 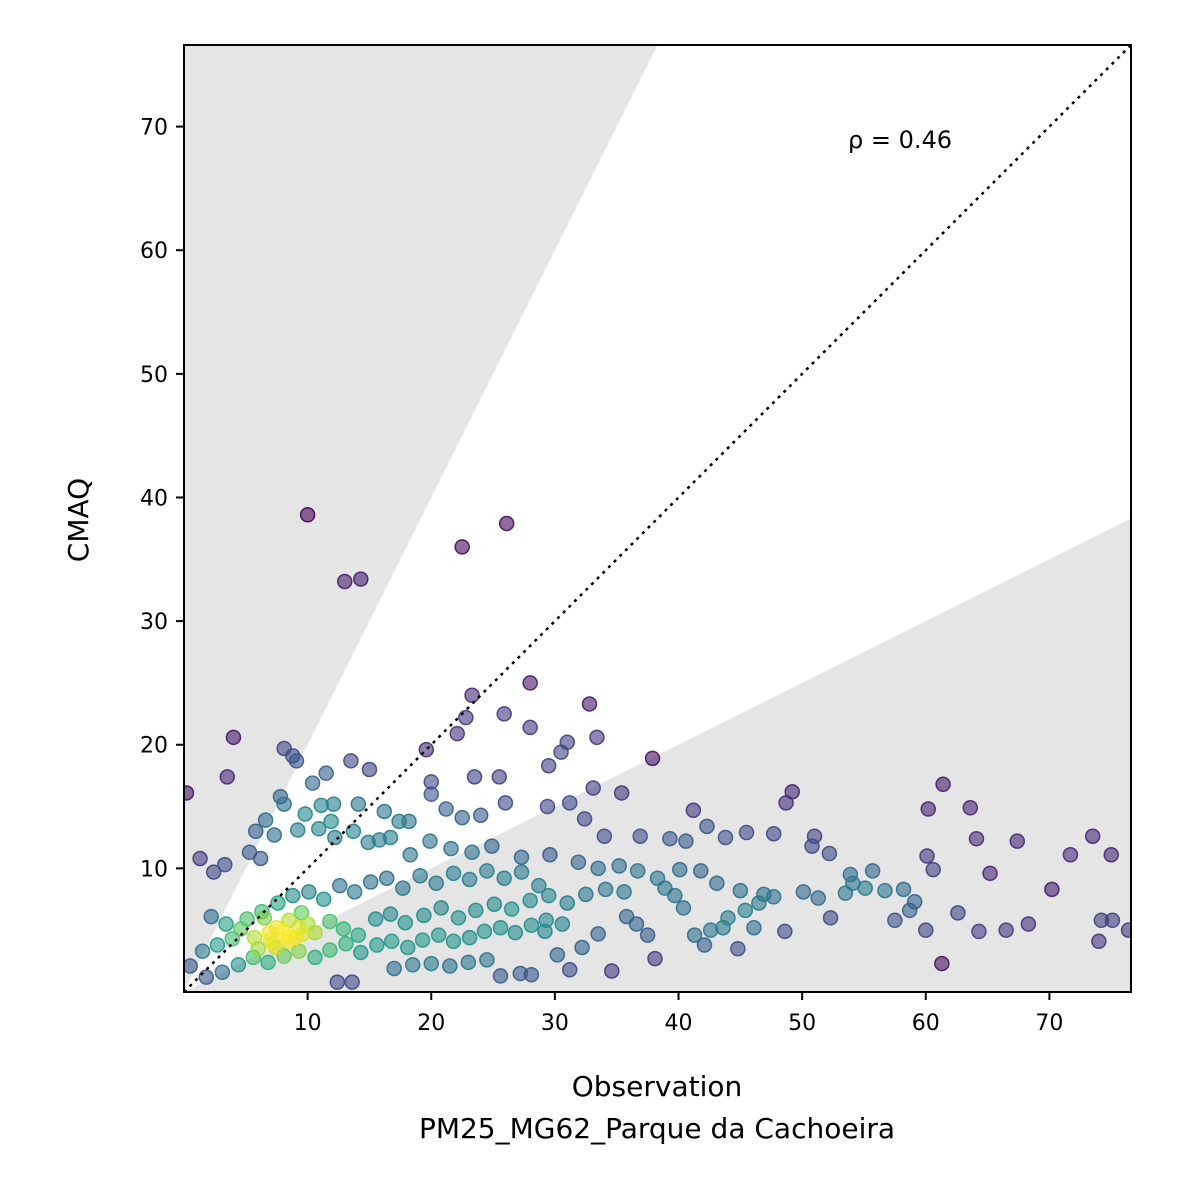 What do you see at coordinates (154, 375) in the screenshot?
I see `y-tick-label: 50` at bounding box center [154, 375].